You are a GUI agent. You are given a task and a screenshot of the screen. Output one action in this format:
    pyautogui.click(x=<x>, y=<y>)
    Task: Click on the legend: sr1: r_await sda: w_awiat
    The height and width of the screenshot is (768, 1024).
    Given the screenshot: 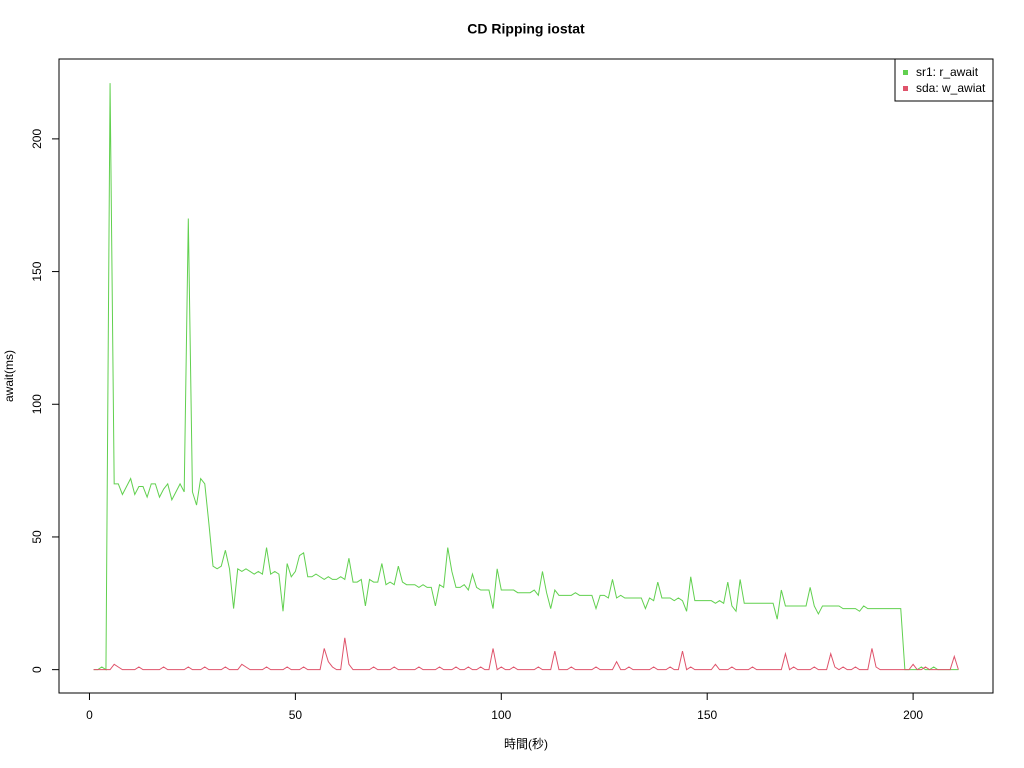 What is the action you would take?
    pyautogui.click(x=944, y=80)
    